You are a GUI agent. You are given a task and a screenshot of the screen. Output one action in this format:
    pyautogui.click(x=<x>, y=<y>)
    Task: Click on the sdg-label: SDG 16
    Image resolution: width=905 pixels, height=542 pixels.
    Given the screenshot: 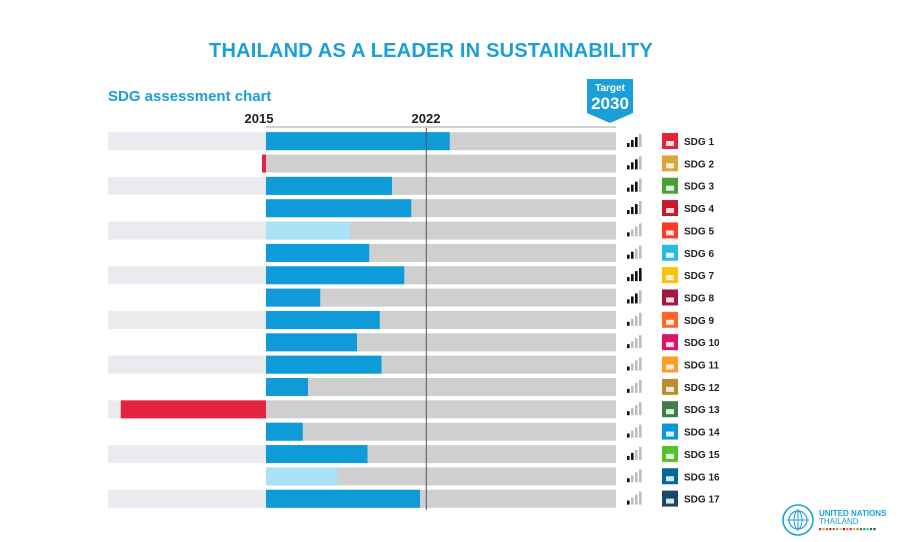 What is the action you would take?
    pyautogui.click(x=702, y=477)
    